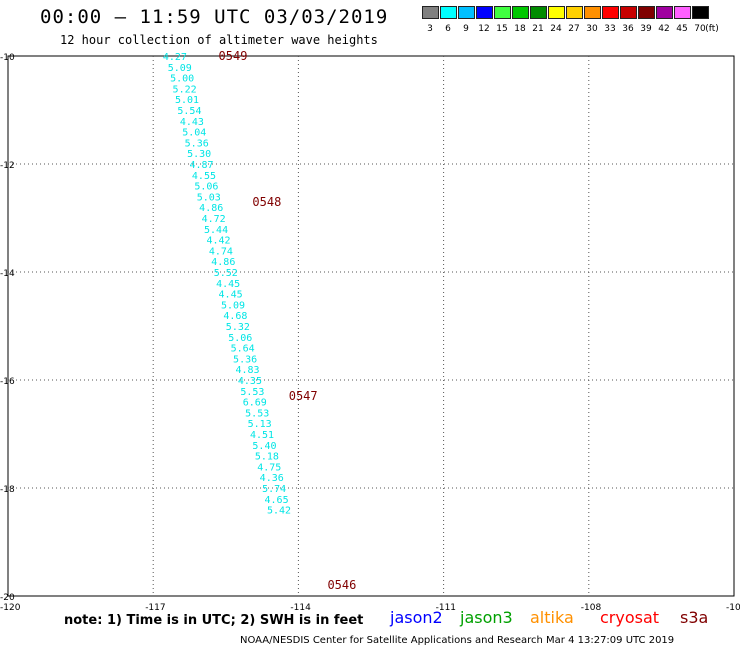 The height and width of the screenshot is (650, 740). What do you see at coordinates (303, 396) in the screenshot?
I see `pass-time-label: 0547` at bounding box center [303, 396].